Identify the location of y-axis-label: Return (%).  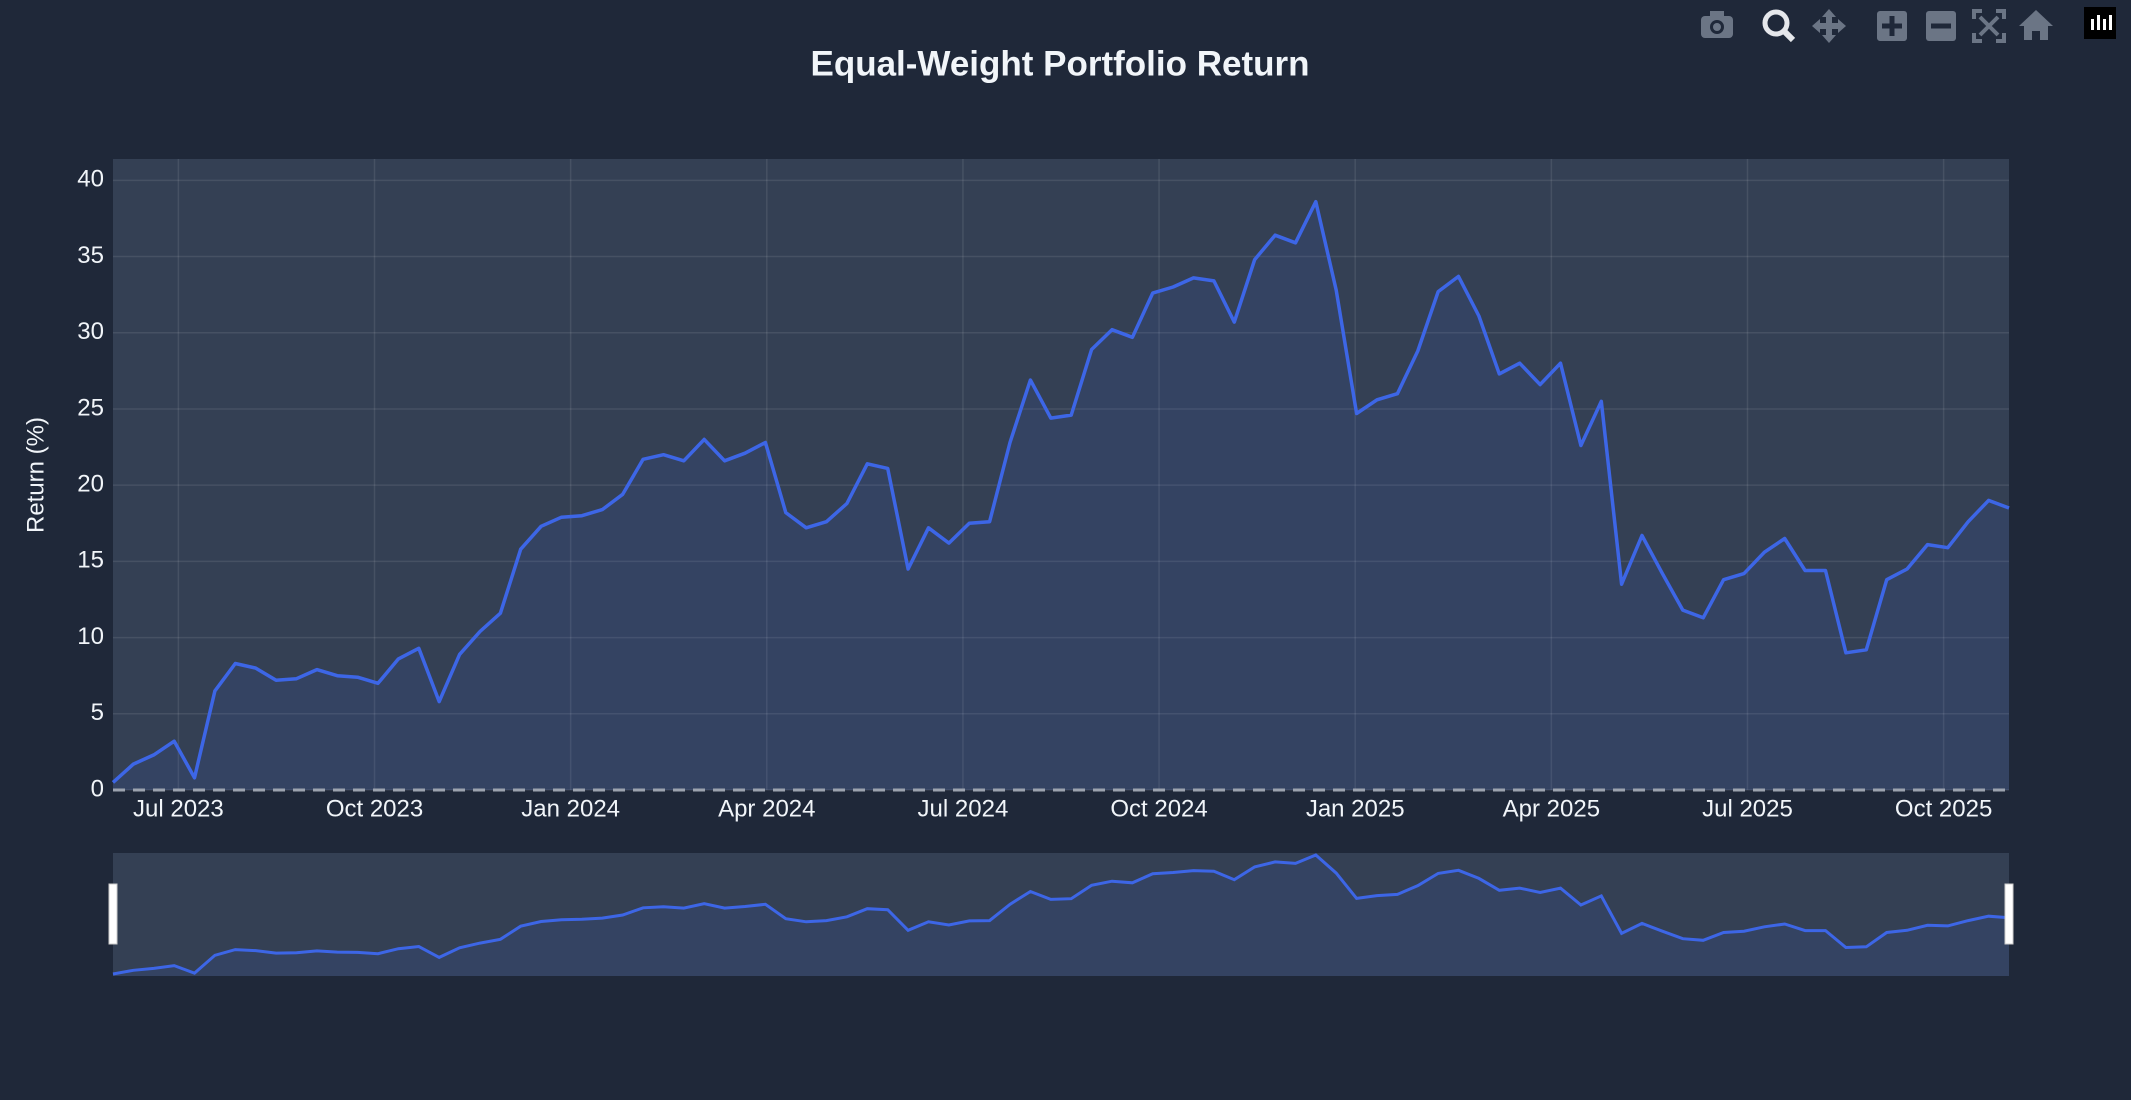
(35, 475).